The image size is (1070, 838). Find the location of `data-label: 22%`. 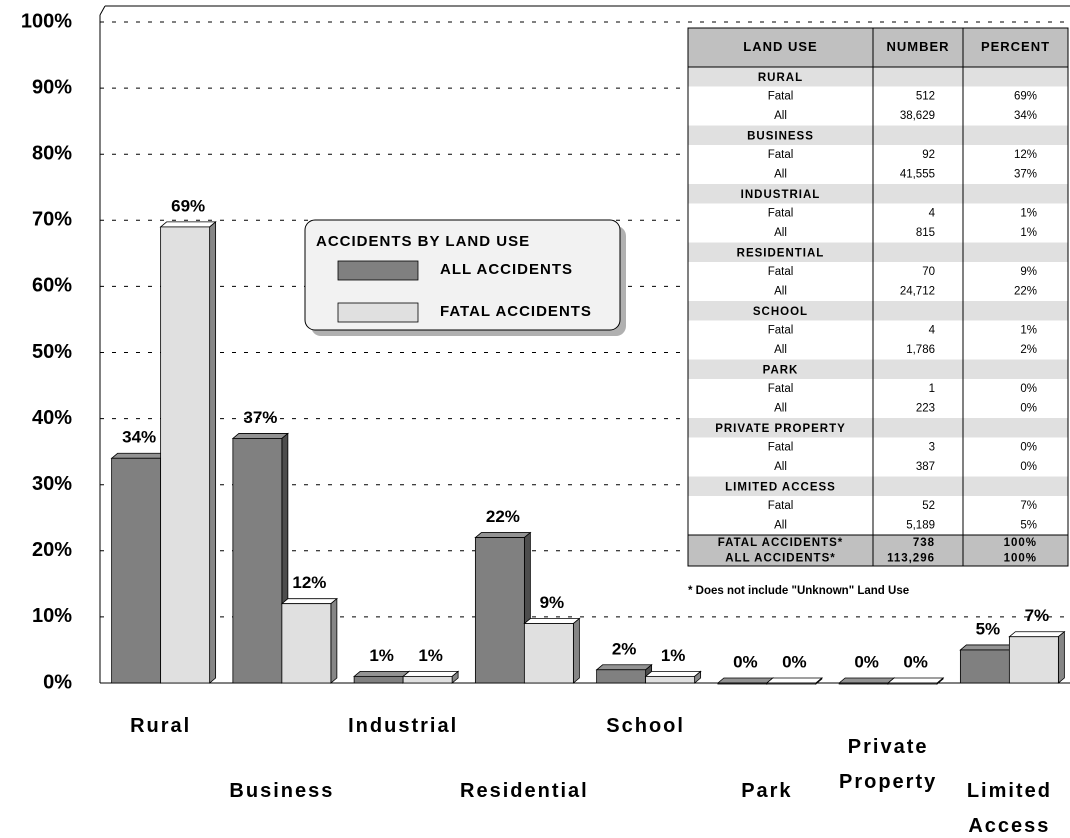

data-label: 22% is located at coordinates (503, 516).